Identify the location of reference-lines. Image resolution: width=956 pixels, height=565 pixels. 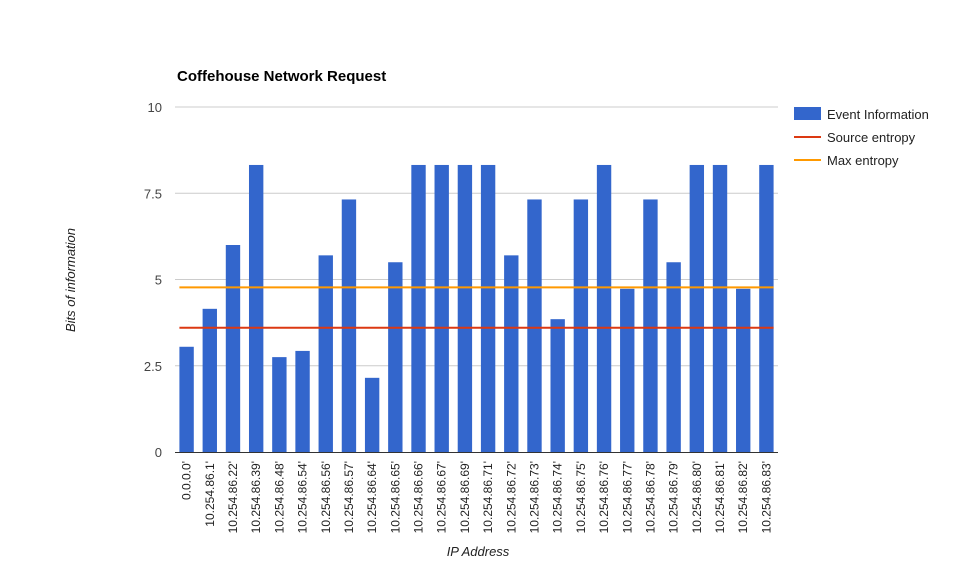
(476, 307).